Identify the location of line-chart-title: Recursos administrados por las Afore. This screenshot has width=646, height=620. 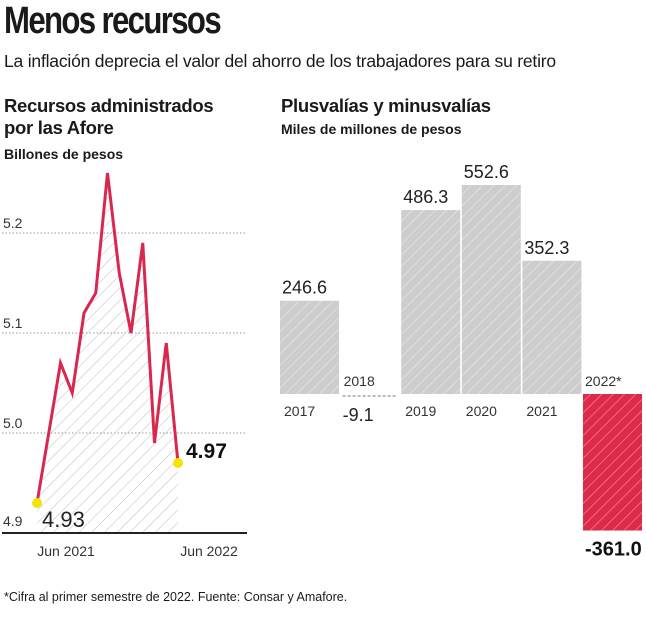
(109, 117).